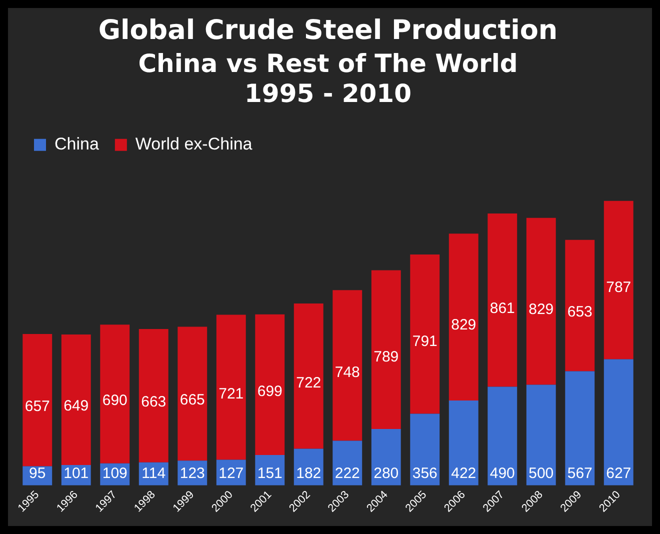 This screenshot has height=534, width=660. Describe the element at coordinates (76, 473) in the screenshot. I see `data-label: 101` at that location.